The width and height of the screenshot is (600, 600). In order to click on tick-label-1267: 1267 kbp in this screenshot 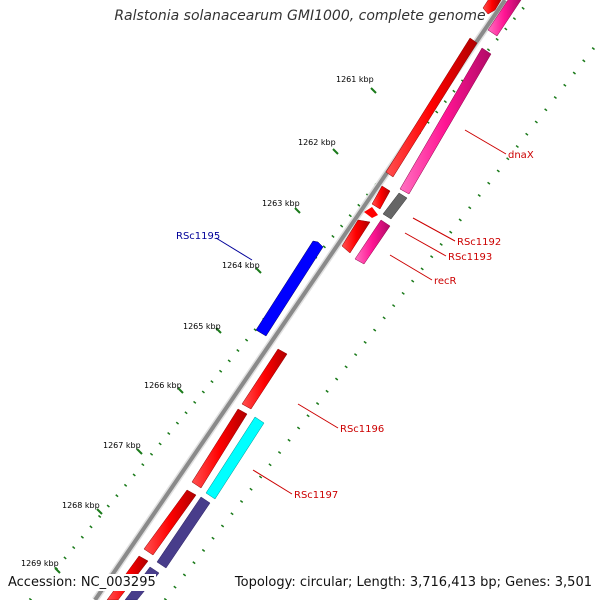, I will do `click(122, 445)`.